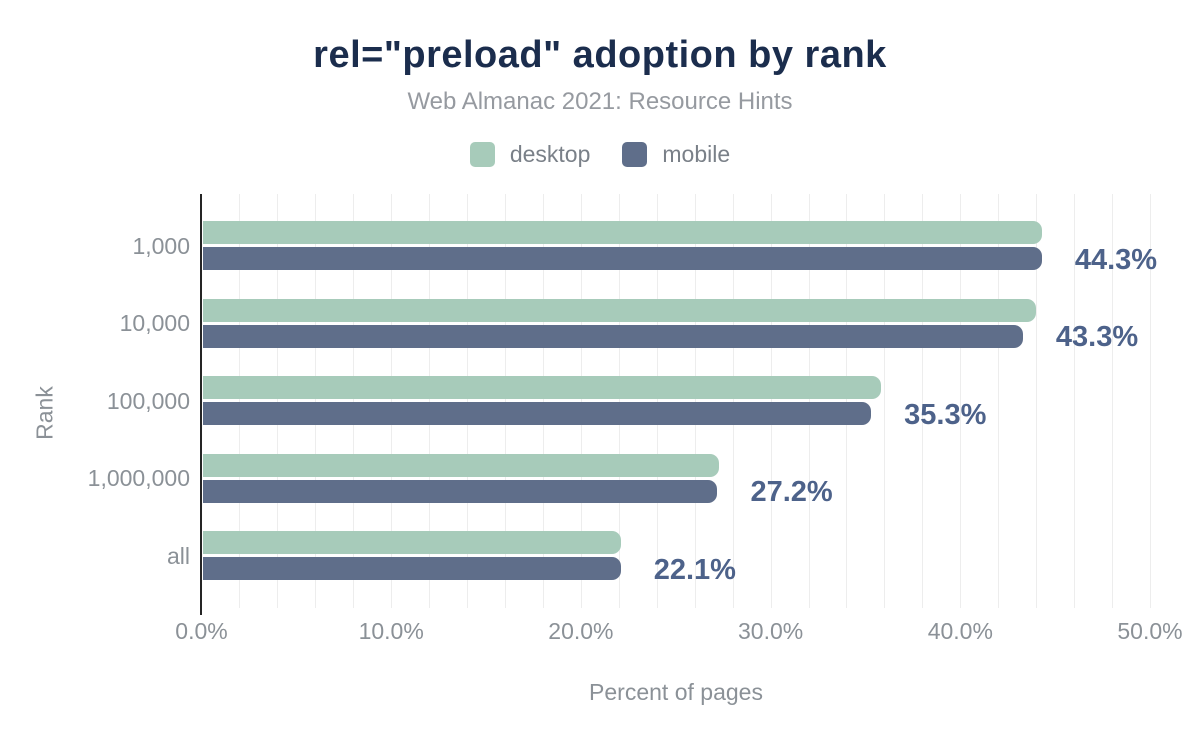 This screenshot has height=742, width=1200. Describe the element at coordinates (201, 404) in the screenshot. I see `y-axis-line` at that location.